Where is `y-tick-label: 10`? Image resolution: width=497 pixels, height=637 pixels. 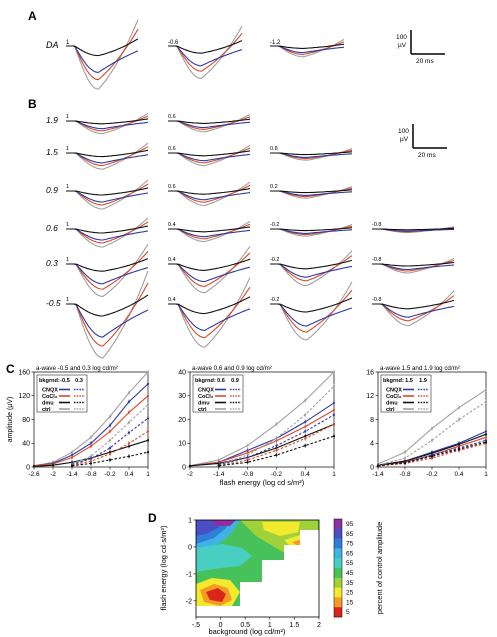 y-tick-label: 10 is located at coordinates (182, 444).